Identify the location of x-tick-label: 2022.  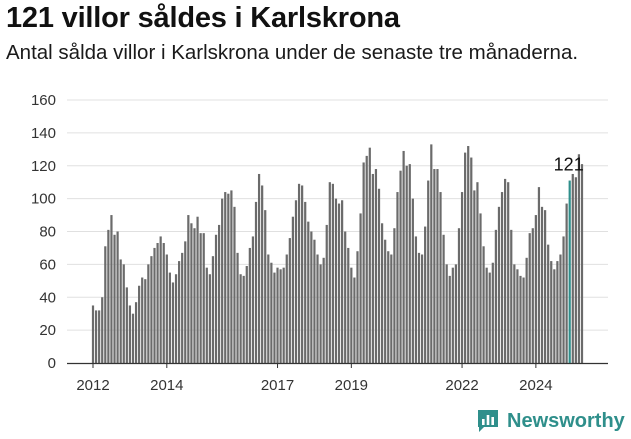
(461, 385).